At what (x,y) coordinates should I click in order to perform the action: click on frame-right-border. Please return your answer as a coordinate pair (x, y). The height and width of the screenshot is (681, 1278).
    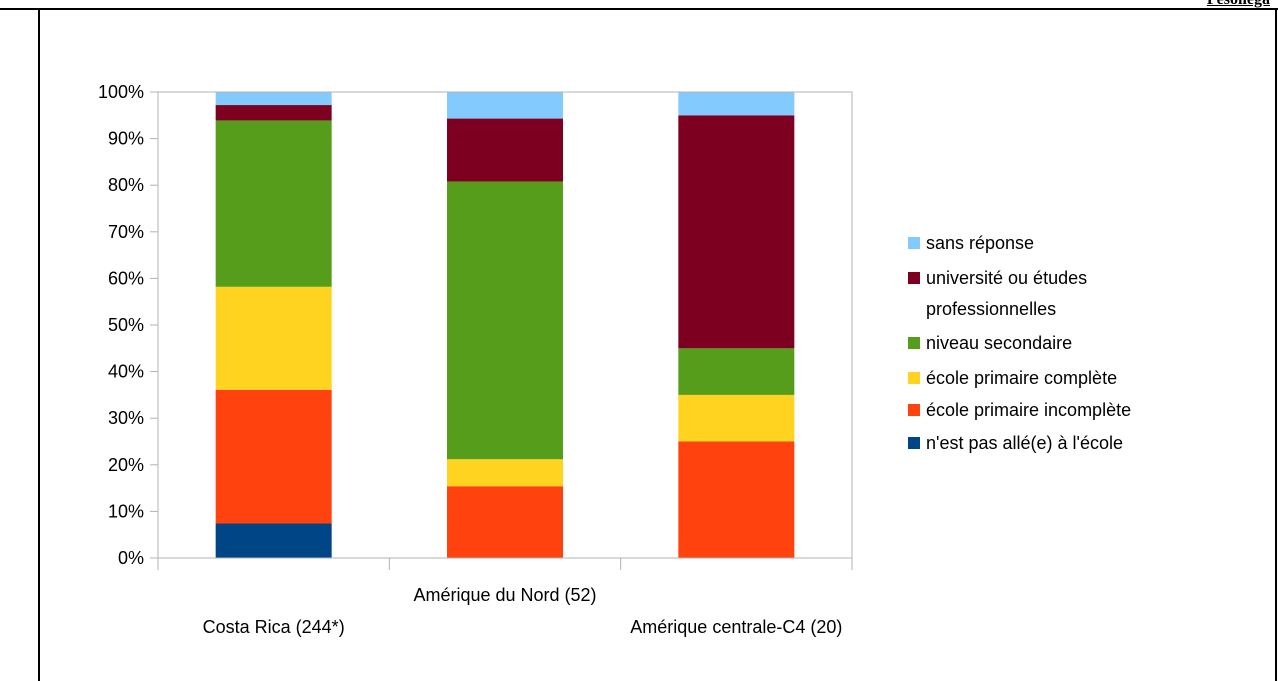
    Looking at the image, I should click on (1276, 344).